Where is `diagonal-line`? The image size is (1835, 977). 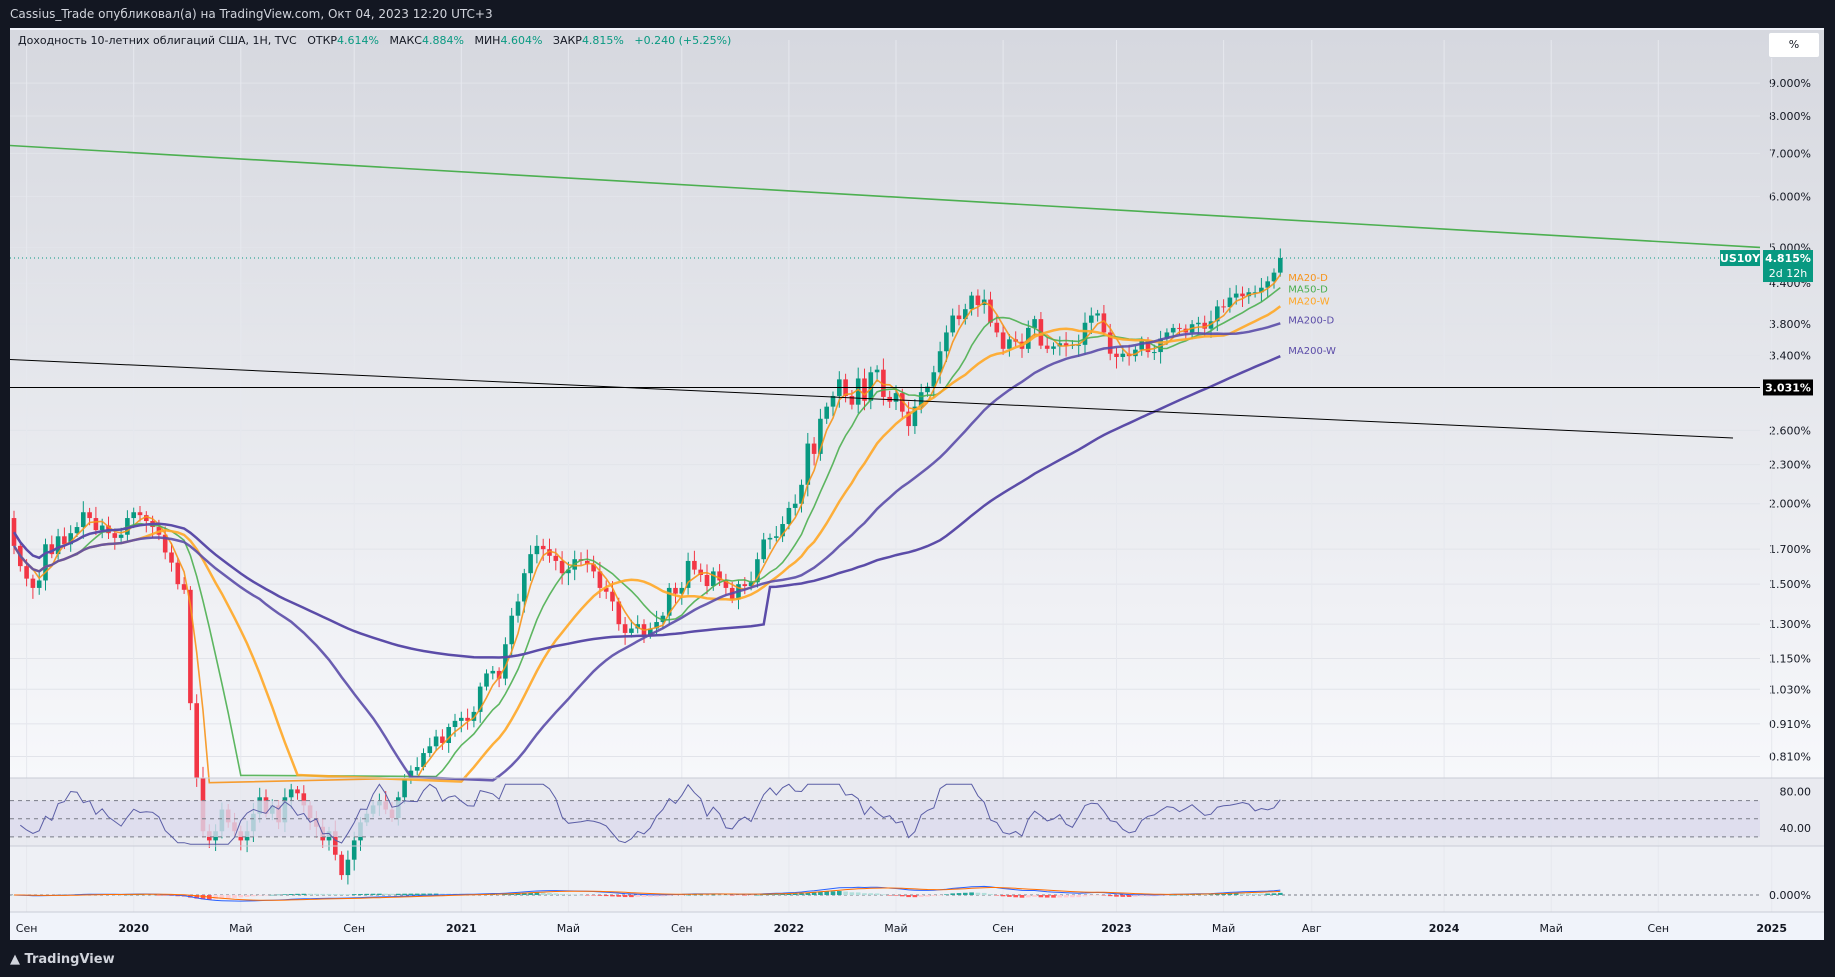 diagonal-line is located at coordinates (871, 398).